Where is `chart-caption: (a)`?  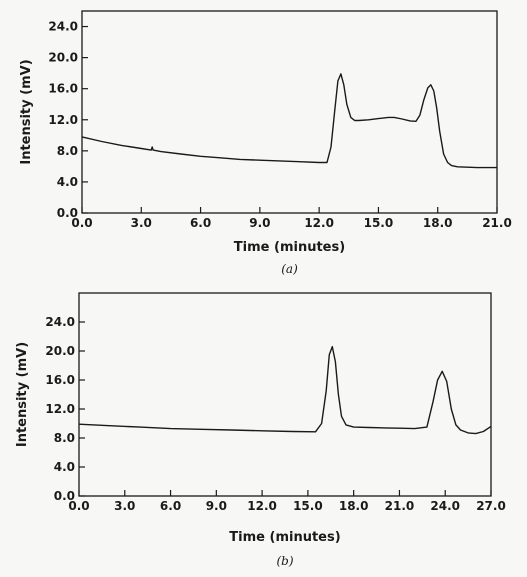
chart-caption: (a) is located at coordinates (289, 269).